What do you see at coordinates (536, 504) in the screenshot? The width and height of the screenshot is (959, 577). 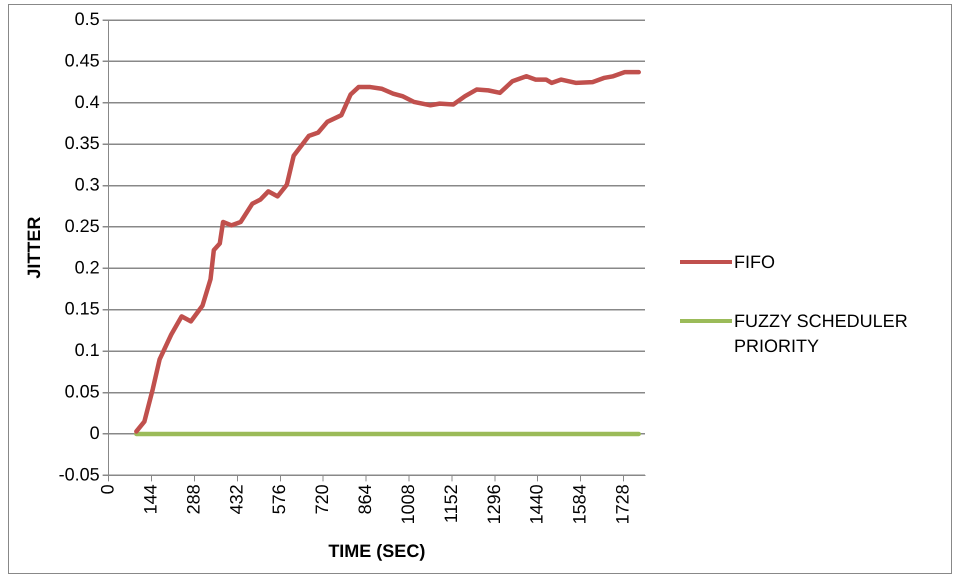 I see `x-tick-label: 1440` at bounding box center [536, 504].